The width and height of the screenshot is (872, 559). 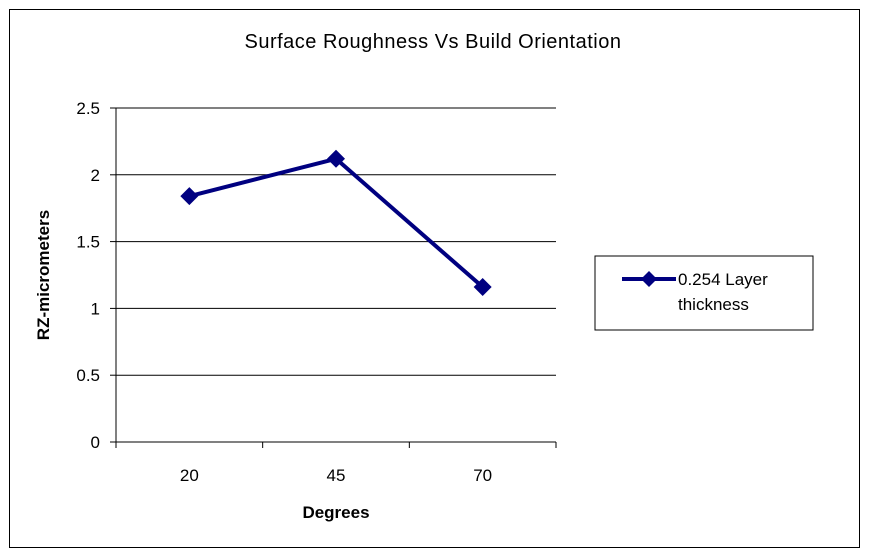 I want to click on y-tick-label: 1.5, so click(x=88, y=242).